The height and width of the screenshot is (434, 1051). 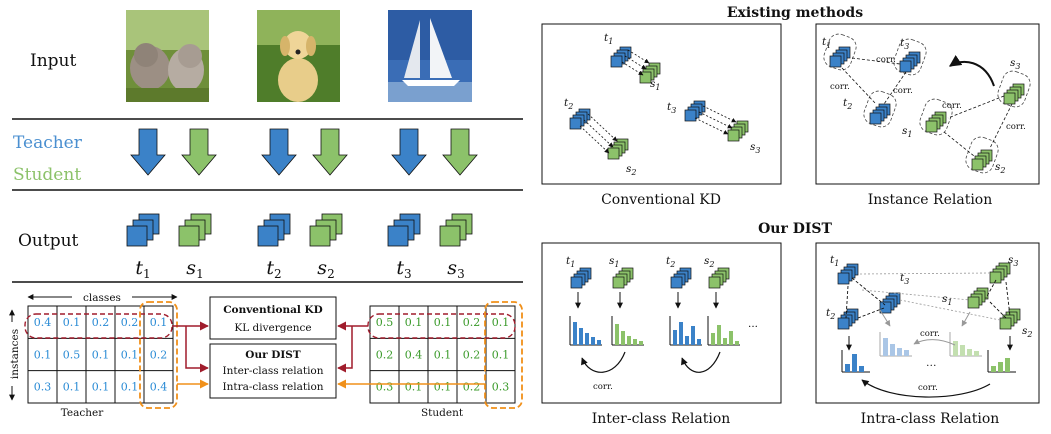 I want to click on student-caption: Student, so click(x=442, y=413).